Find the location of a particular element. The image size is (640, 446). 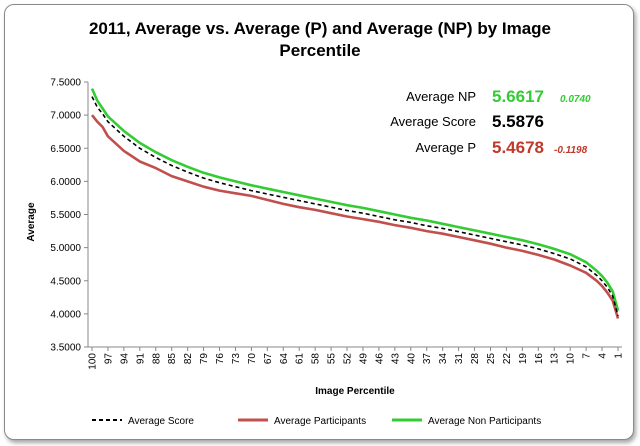

x-tick-label: 70 is located at coordinates (252, 359).